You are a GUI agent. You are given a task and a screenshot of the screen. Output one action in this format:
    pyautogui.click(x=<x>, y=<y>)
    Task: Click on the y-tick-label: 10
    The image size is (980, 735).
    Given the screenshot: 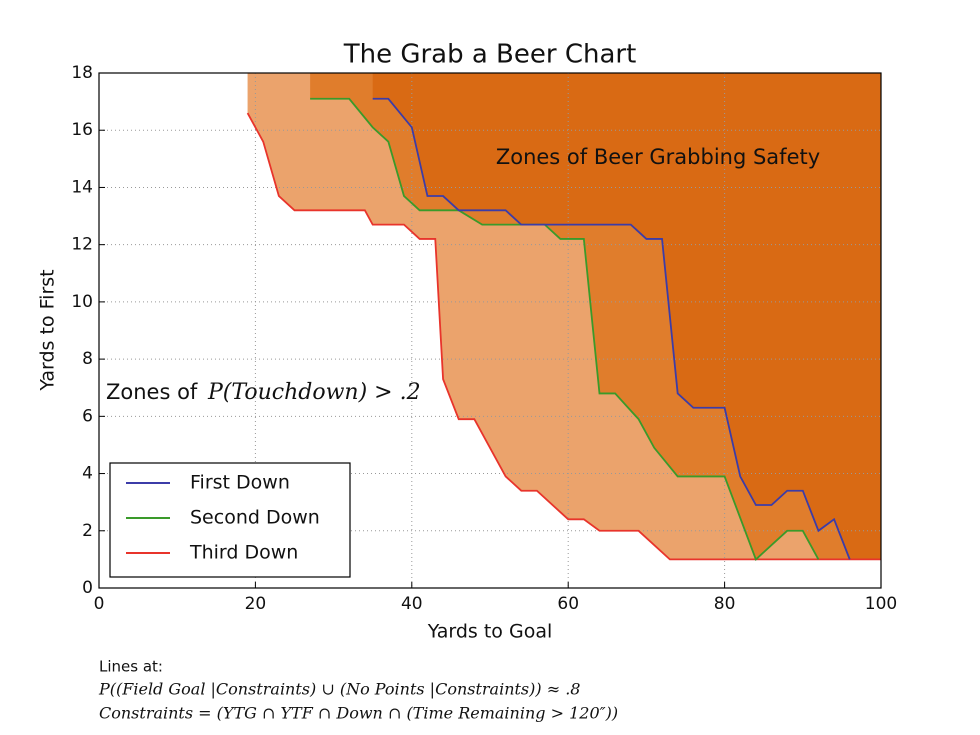 What is the action you would take?
    pyautogui.click(x=82, y=302)
    